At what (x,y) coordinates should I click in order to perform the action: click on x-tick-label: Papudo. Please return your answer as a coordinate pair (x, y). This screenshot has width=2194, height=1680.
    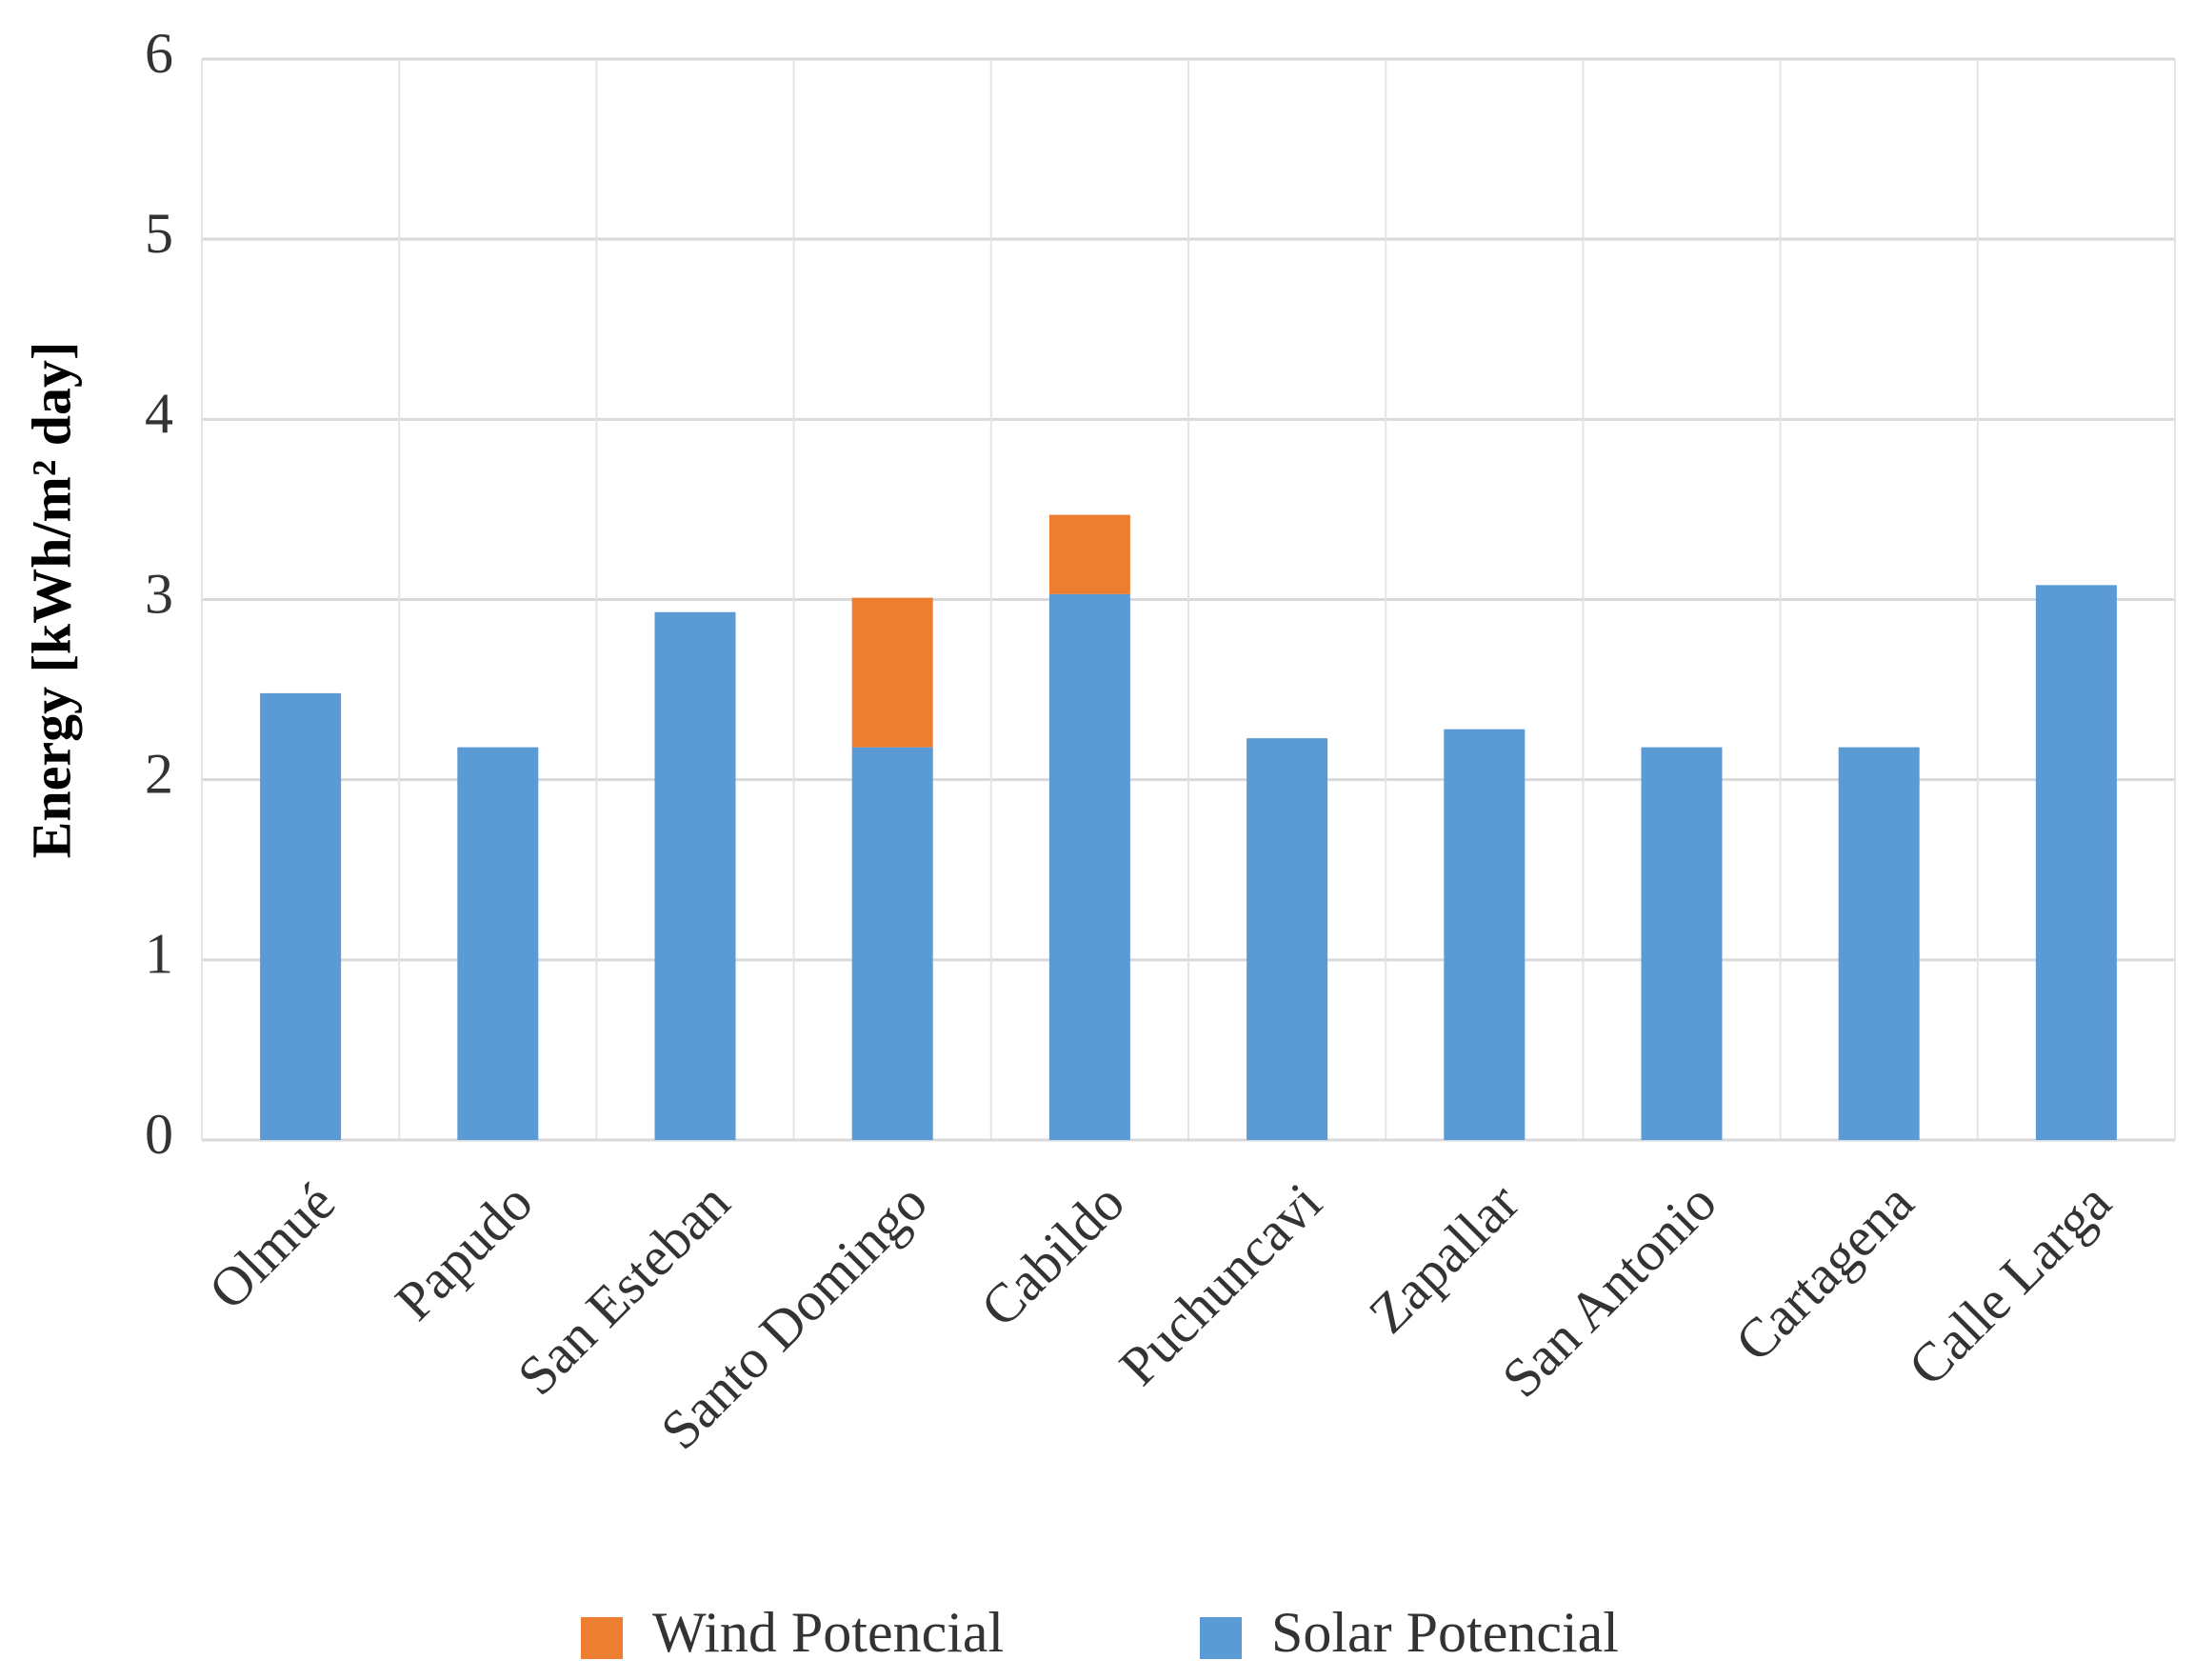
    Looking at the image, I should click on (463, 1251).